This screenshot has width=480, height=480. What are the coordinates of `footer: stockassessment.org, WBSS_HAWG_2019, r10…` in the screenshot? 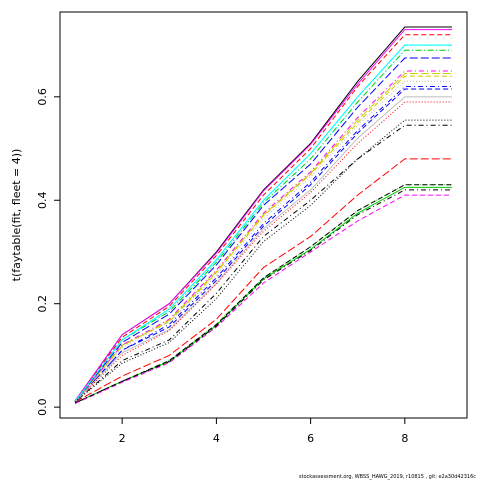 It's located at (387, 477).